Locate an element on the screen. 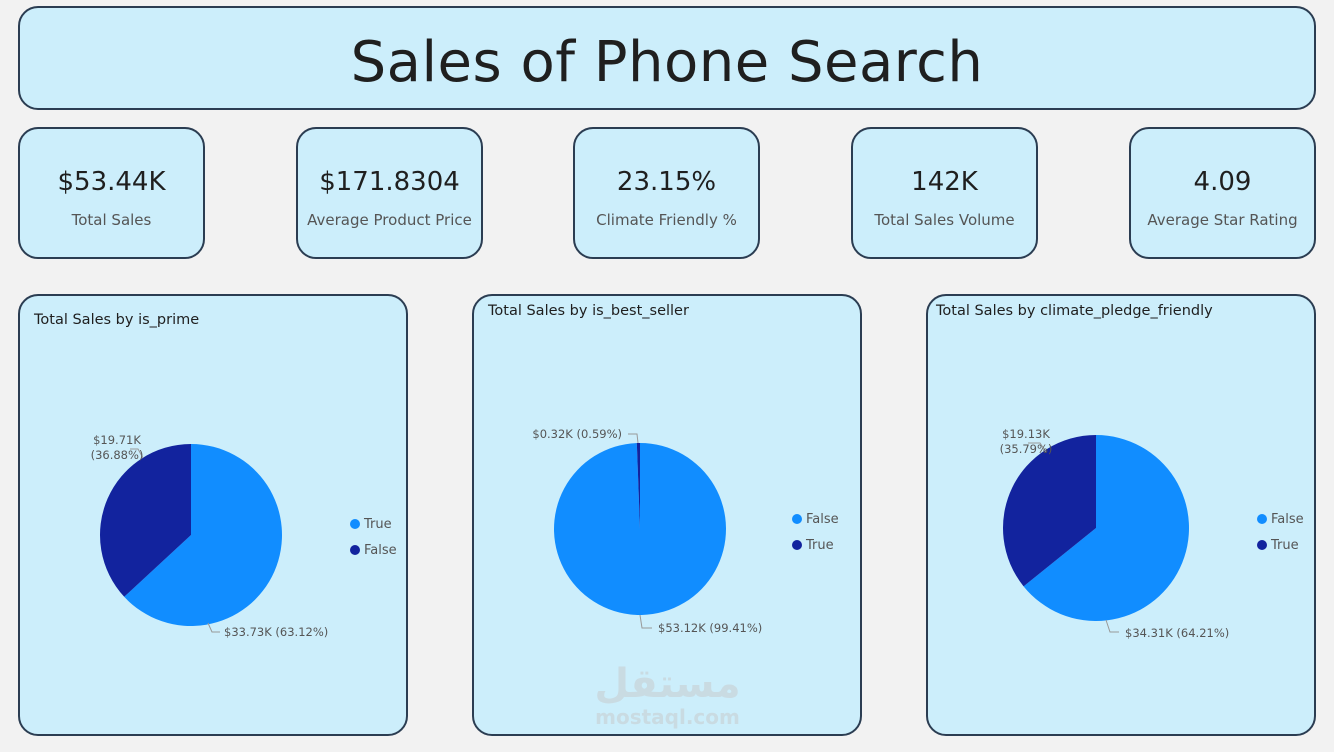  page-title: Sales of Phone Search is located at coordinates (667, 62).